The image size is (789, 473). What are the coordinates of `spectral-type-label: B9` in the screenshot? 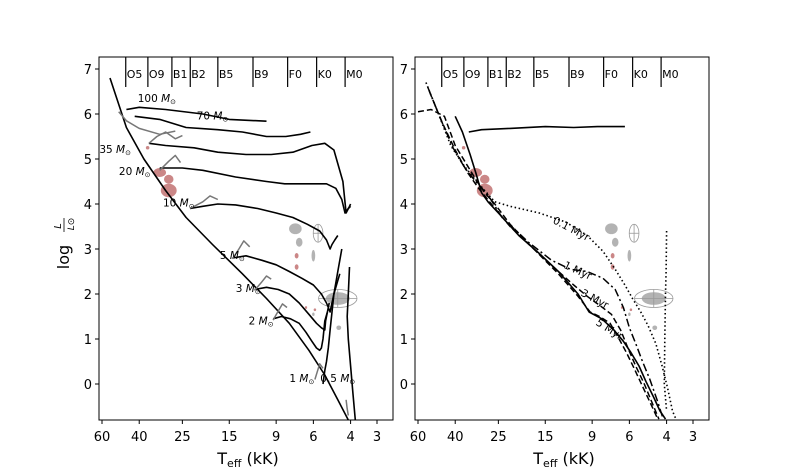 It's located at (261, 74).